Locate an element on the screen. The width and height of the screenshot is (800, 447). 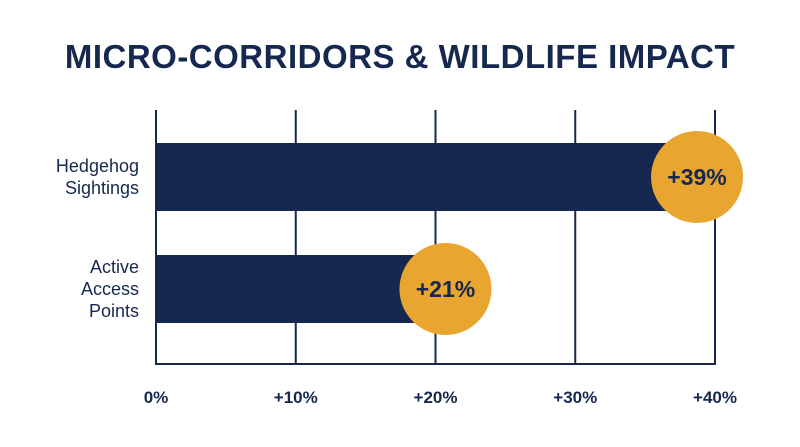
category-label-1-1: Access is located at coordinates (110, 289).